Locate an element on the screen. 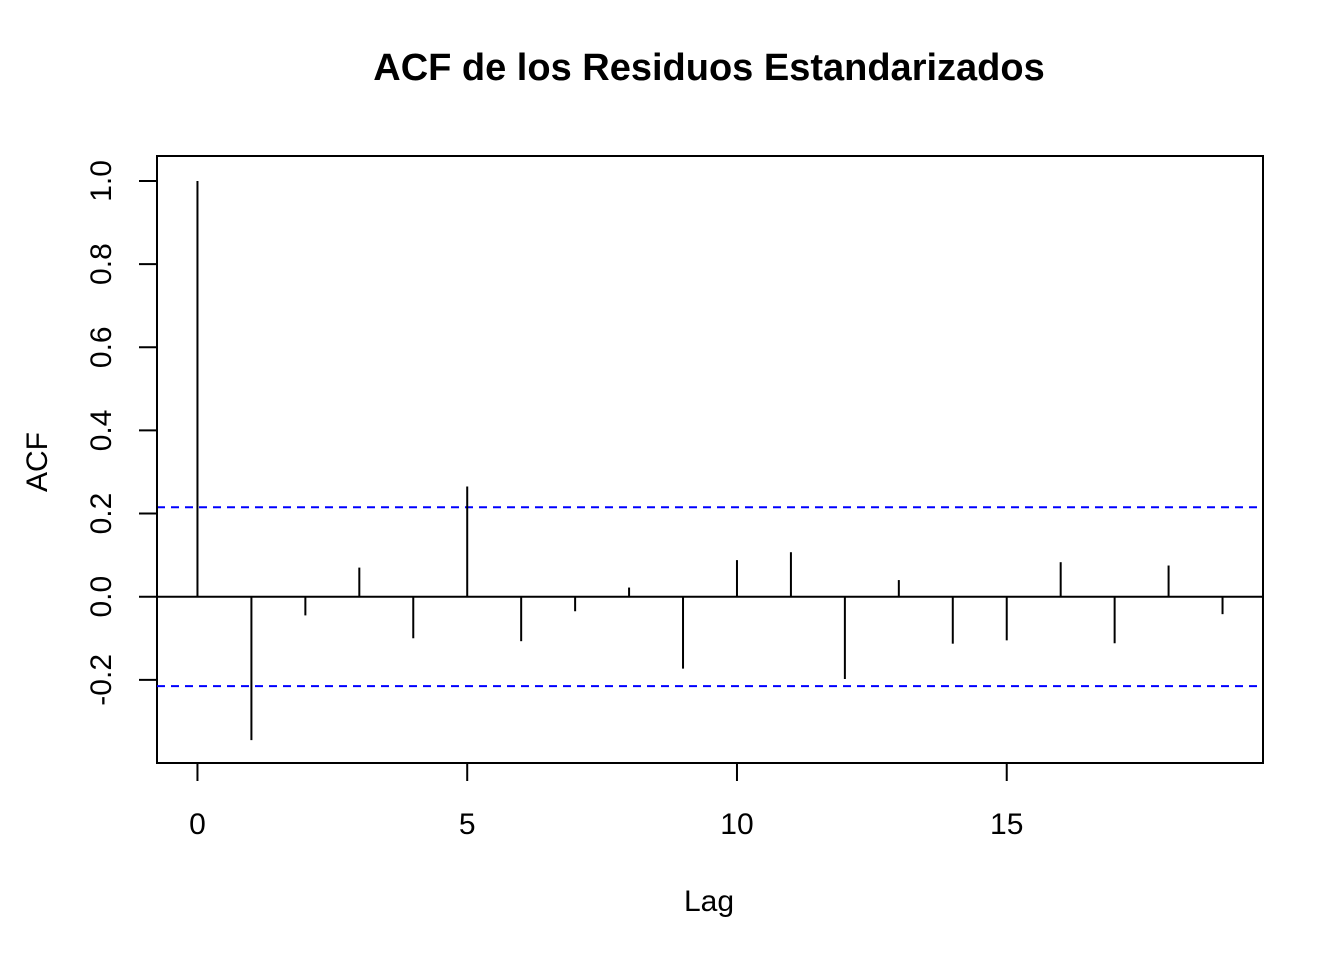  x-tick-label: 0 is located at coordinates (197, 824).